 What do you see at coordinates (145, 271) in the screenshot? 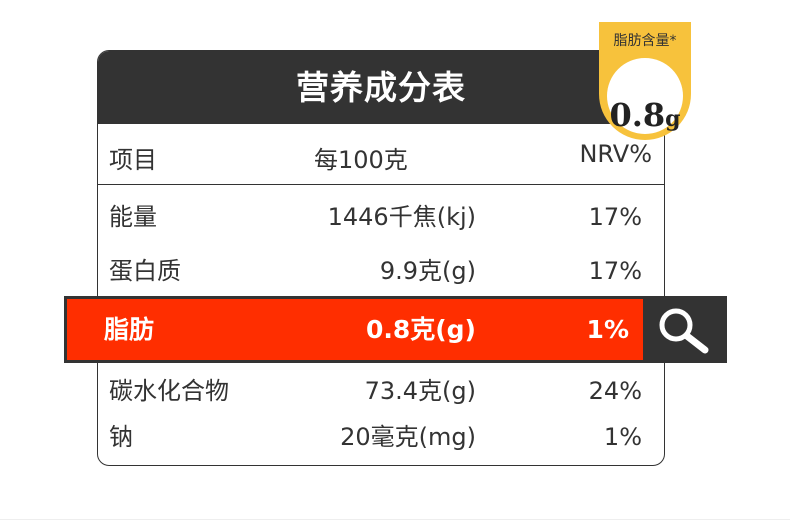
I see `row-item: 蛋白质` at bounding box center [145, 271].